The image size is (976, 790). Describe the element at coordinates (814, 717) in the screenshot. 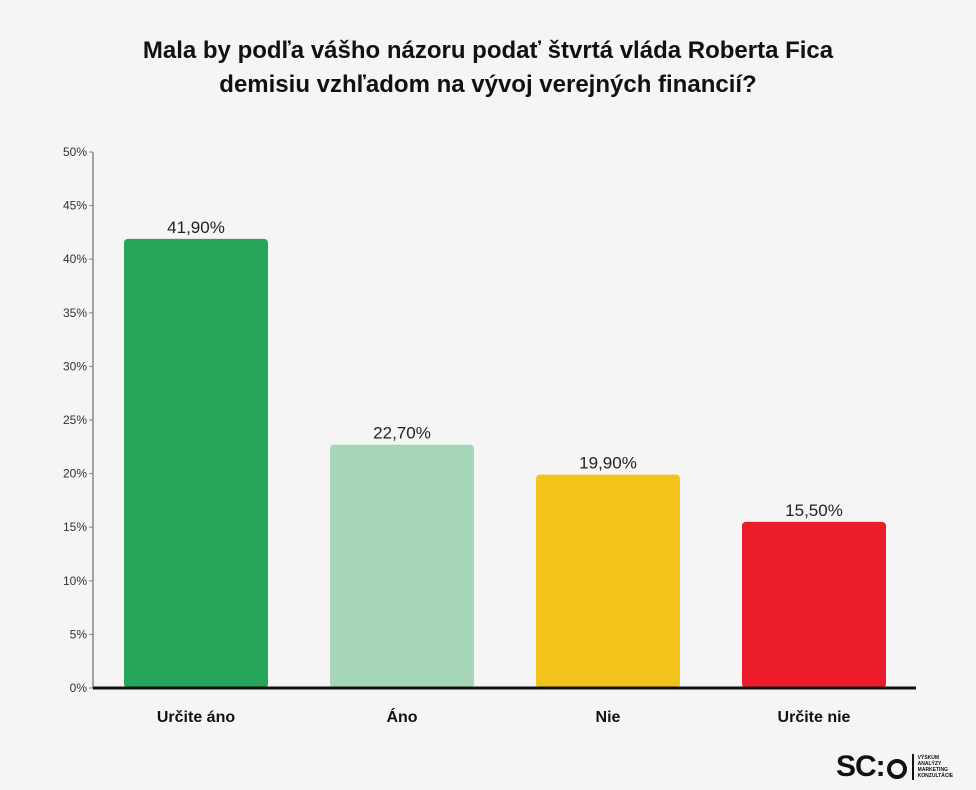

I see `x-tick-label: Určite nie` at that location.